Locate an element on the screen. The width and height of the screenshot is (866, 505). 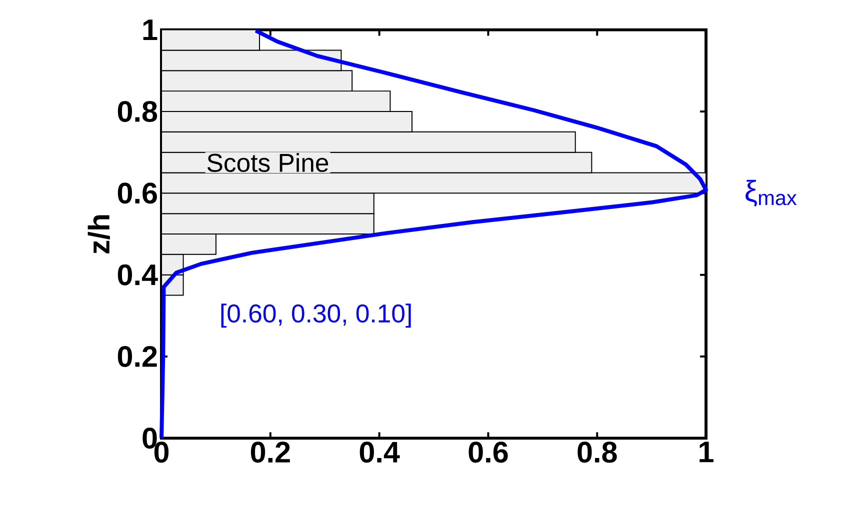
x-tick-label: 1 is located at coordinates (707, 452).